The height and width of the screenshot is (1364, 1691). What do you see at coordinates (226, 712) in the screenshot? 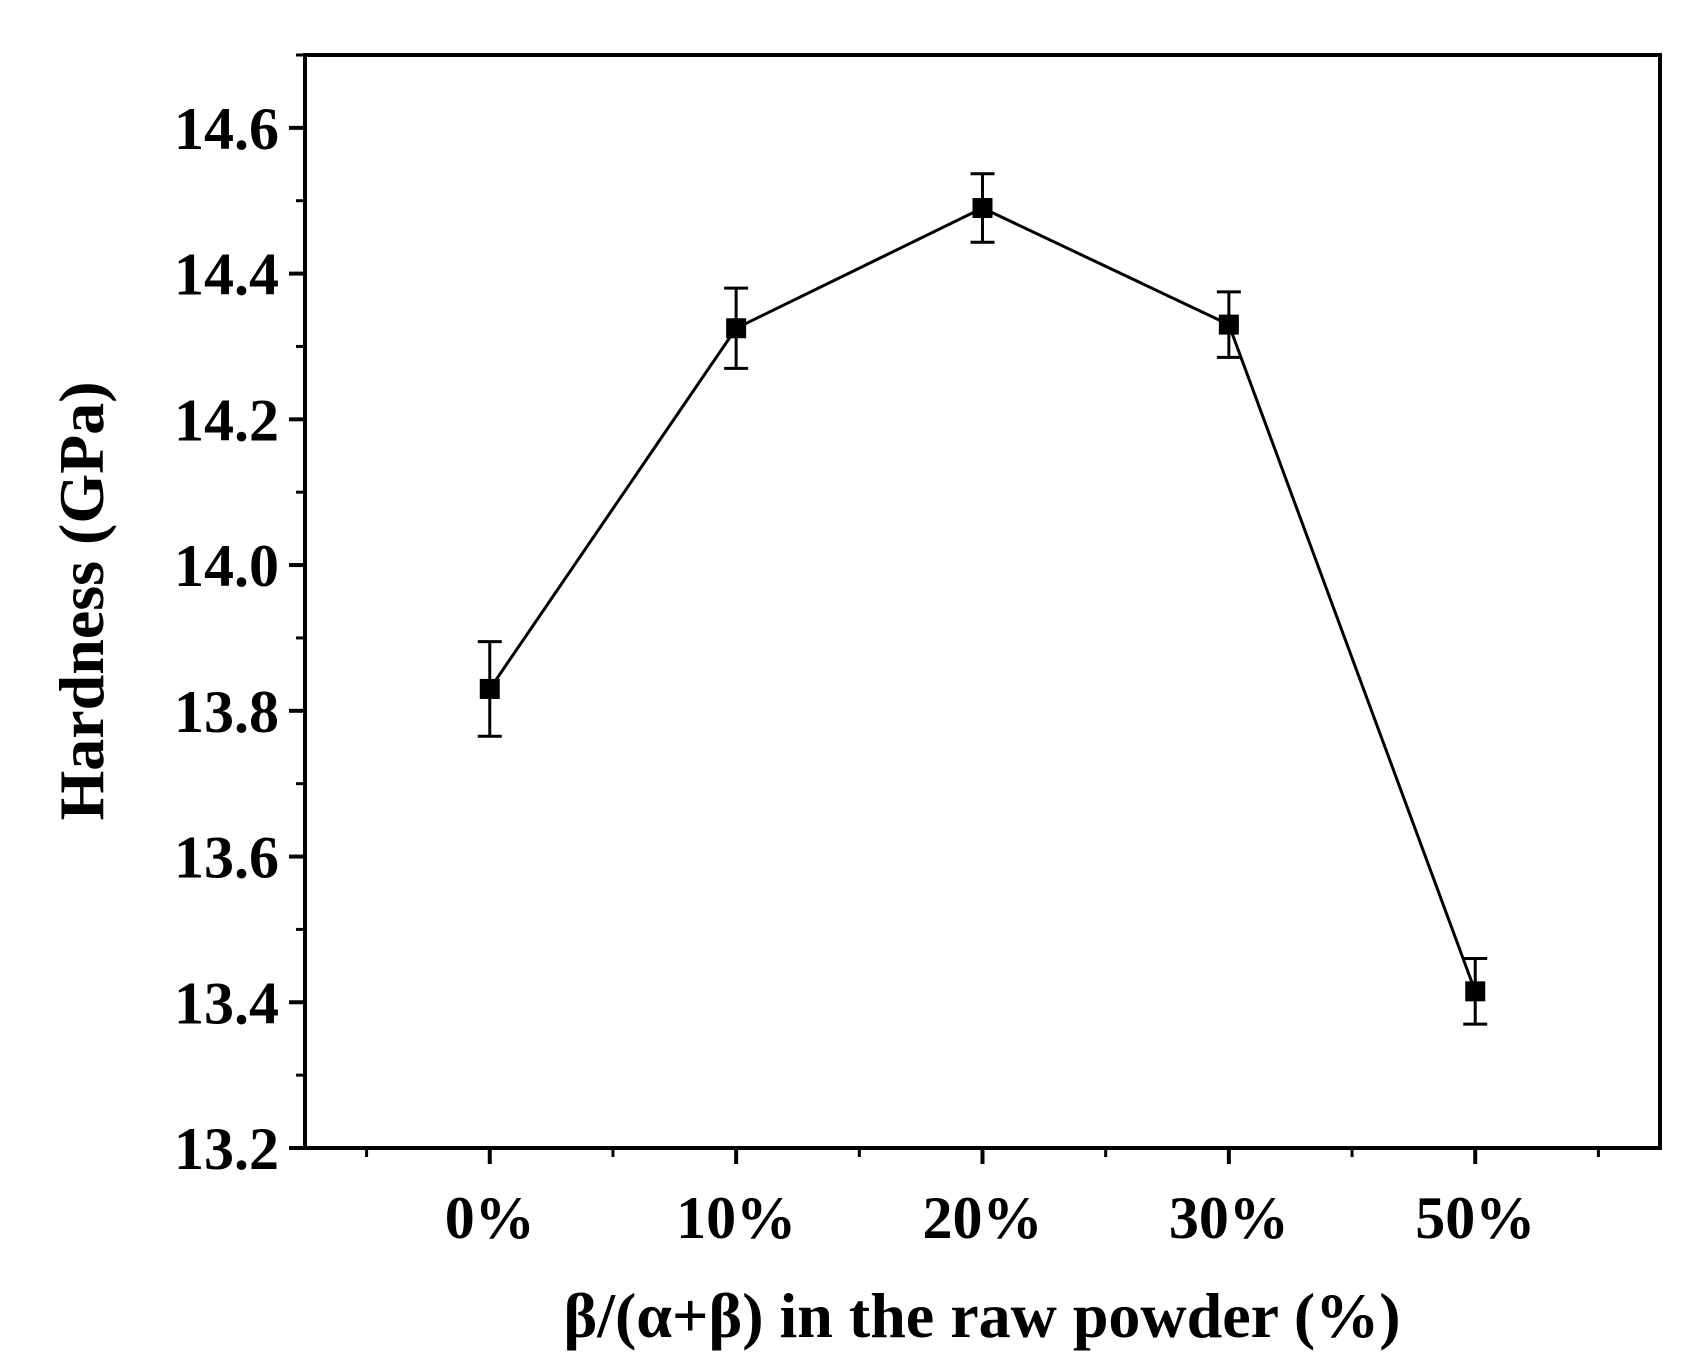
I see `y-tick-label: 13.8` at bounding box center [226, 712].